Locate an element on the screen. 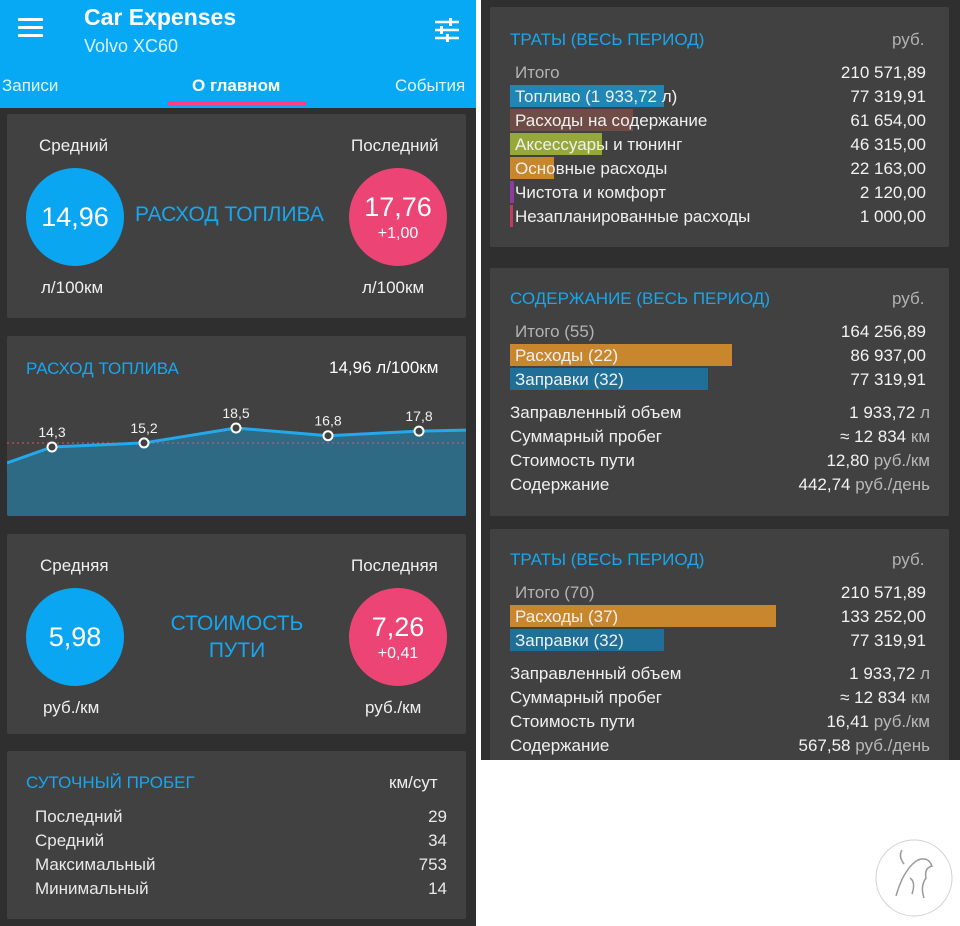  stat-unit: руб./день is located at coordinates (892, 745).